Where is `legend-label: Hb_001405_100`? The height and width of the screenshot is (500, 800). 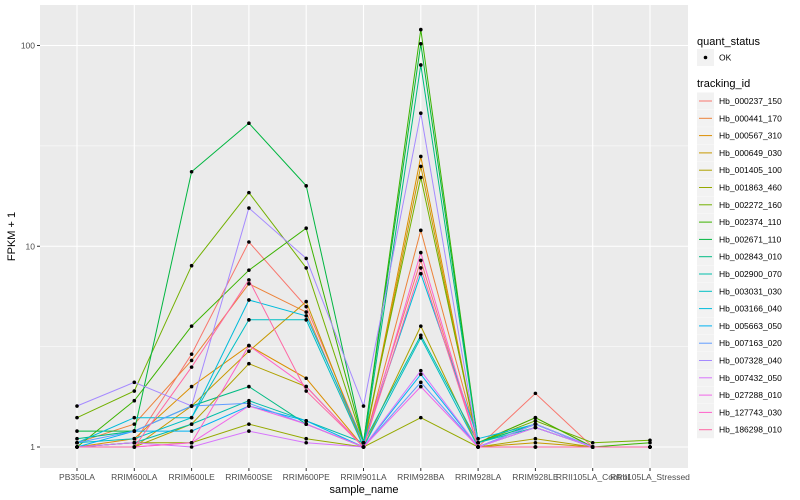
legend-label: Hb_001405_100 is located at coordinates (750, 170).